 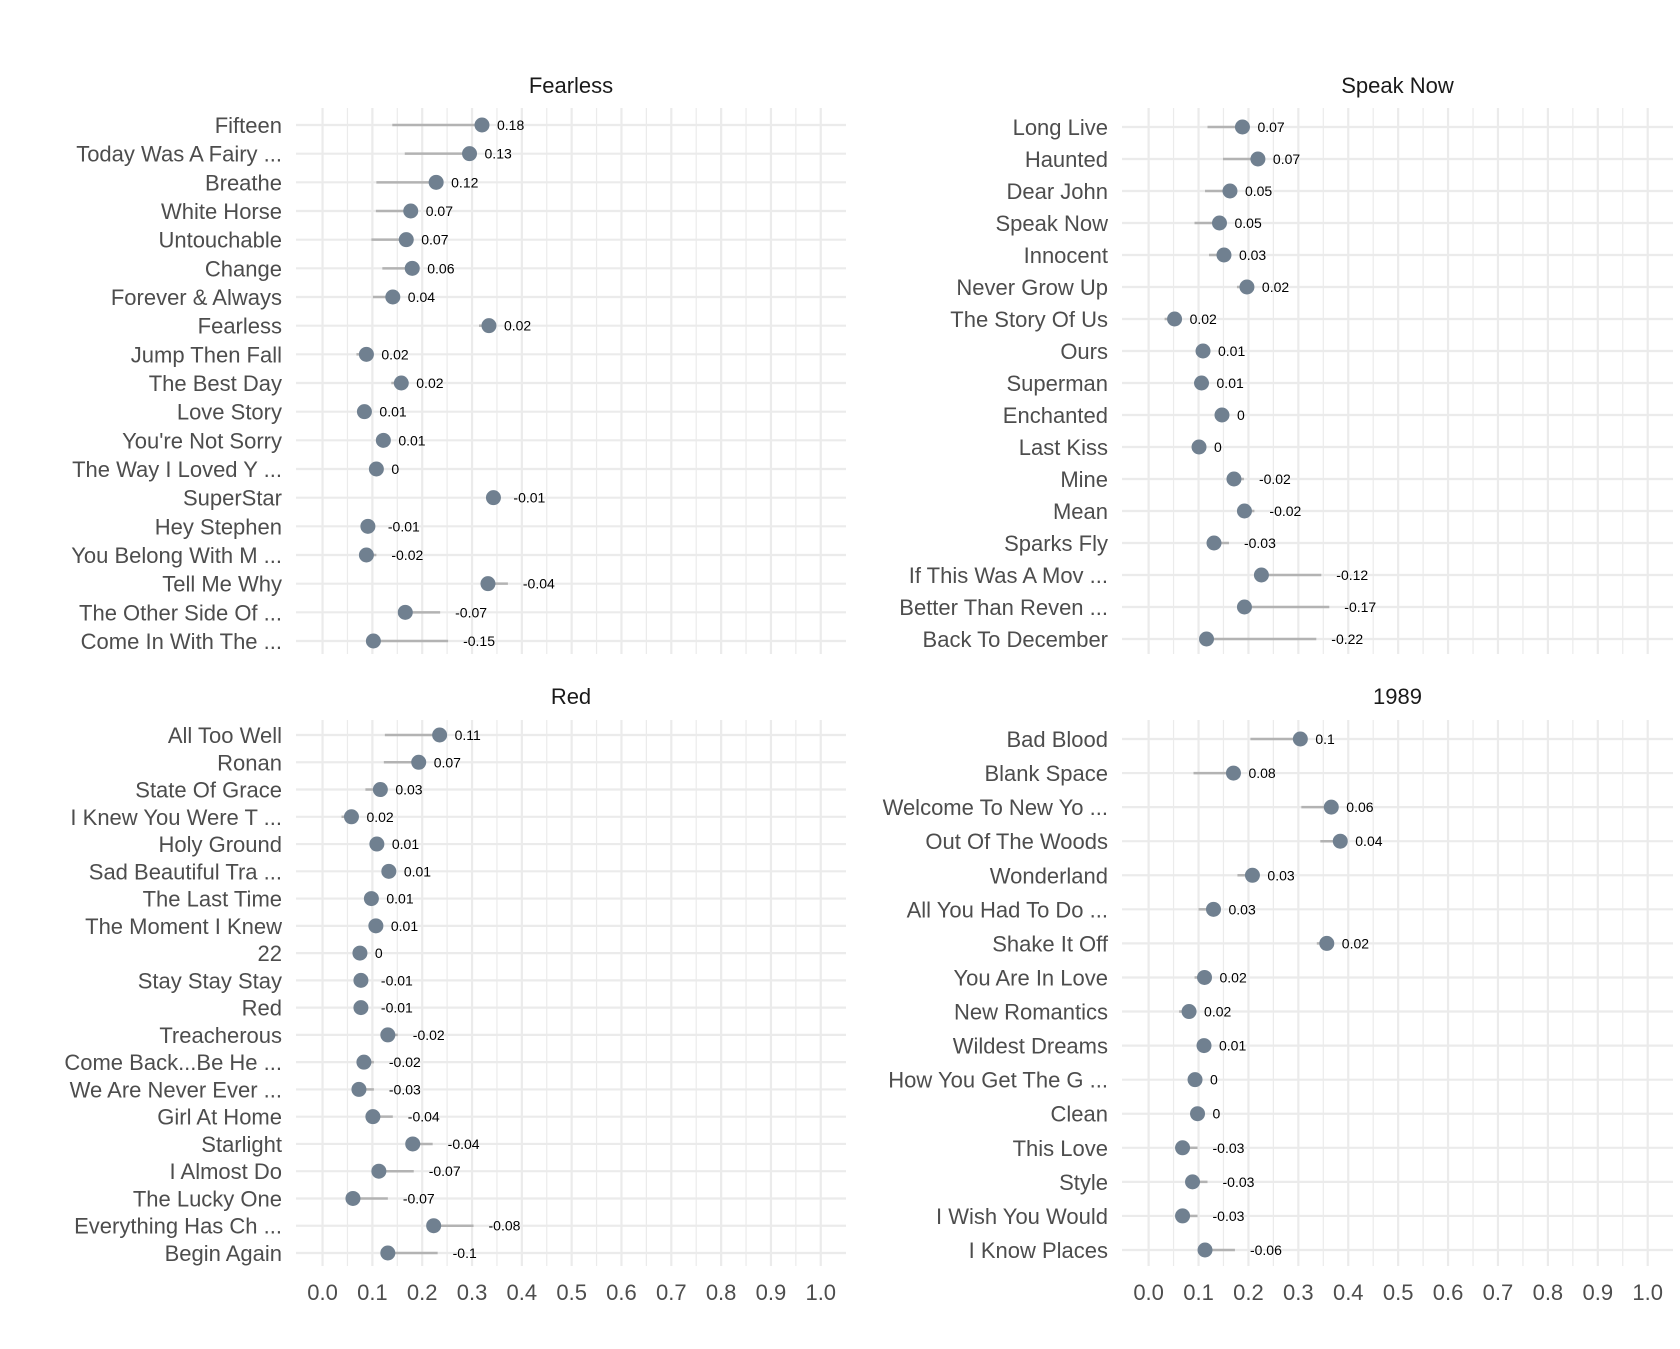 I want to click on data-label: 0.03, so click(x=1241, y=909).